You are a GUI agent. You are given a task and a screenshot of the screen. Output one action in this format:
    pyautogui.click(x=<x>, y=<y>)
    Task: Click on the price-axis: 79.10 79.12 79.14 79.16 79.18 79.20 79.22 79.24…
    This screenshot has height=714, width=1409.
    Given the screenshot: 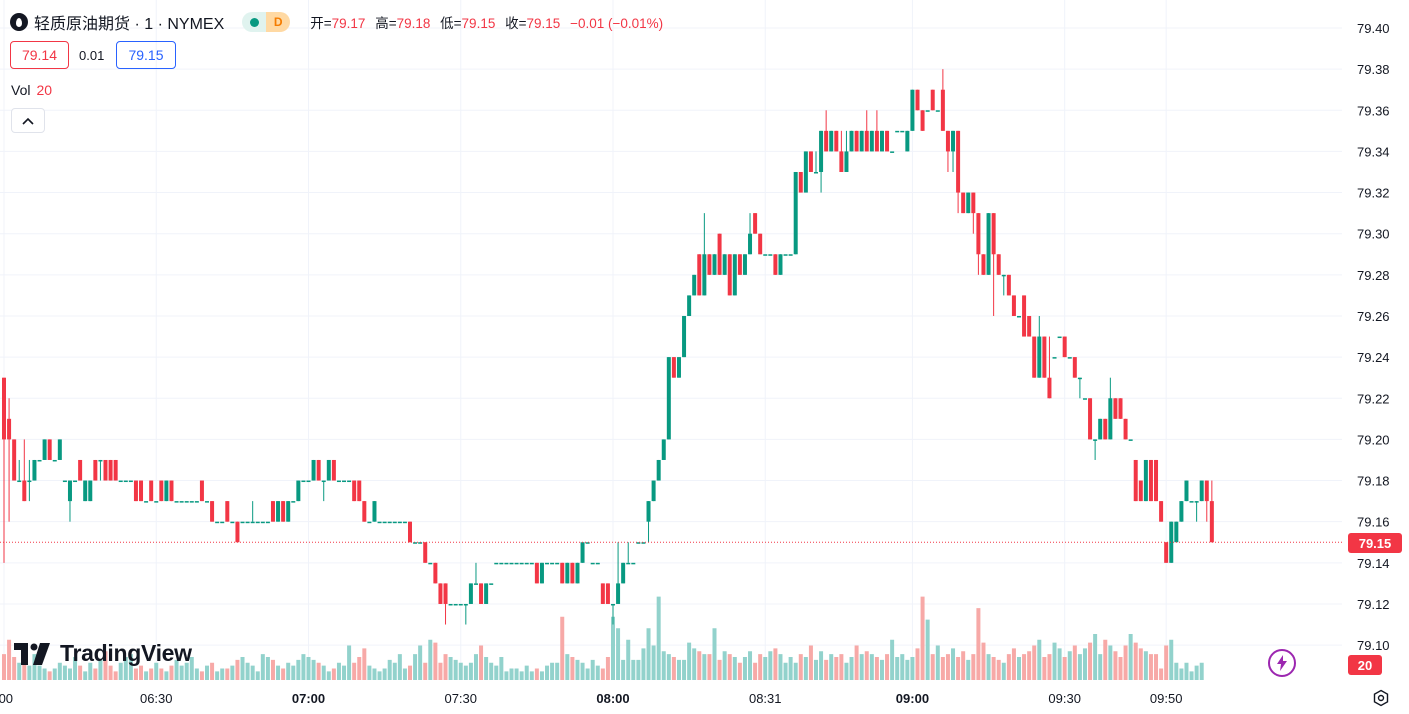 What is the action you would take?
    pyautogui.click(x=1373, y=337)
    